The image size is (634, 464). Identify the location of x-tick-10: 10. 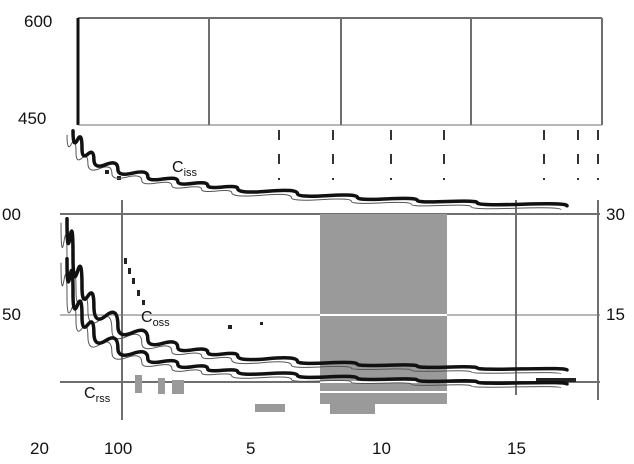
(381, 448).